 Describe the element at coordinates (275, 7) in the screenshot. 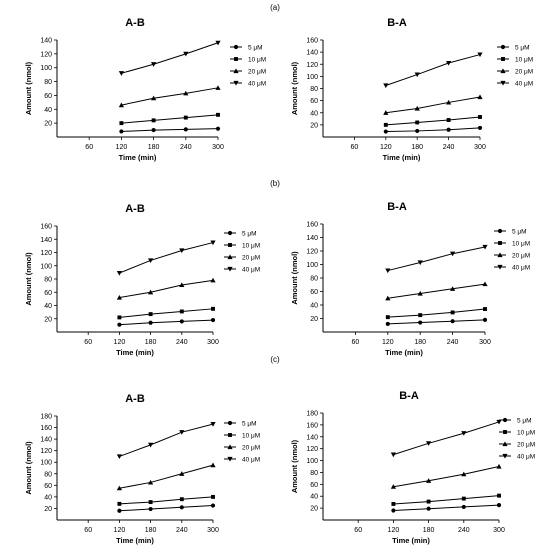

I see `panel-label-a: (a)` at that location.